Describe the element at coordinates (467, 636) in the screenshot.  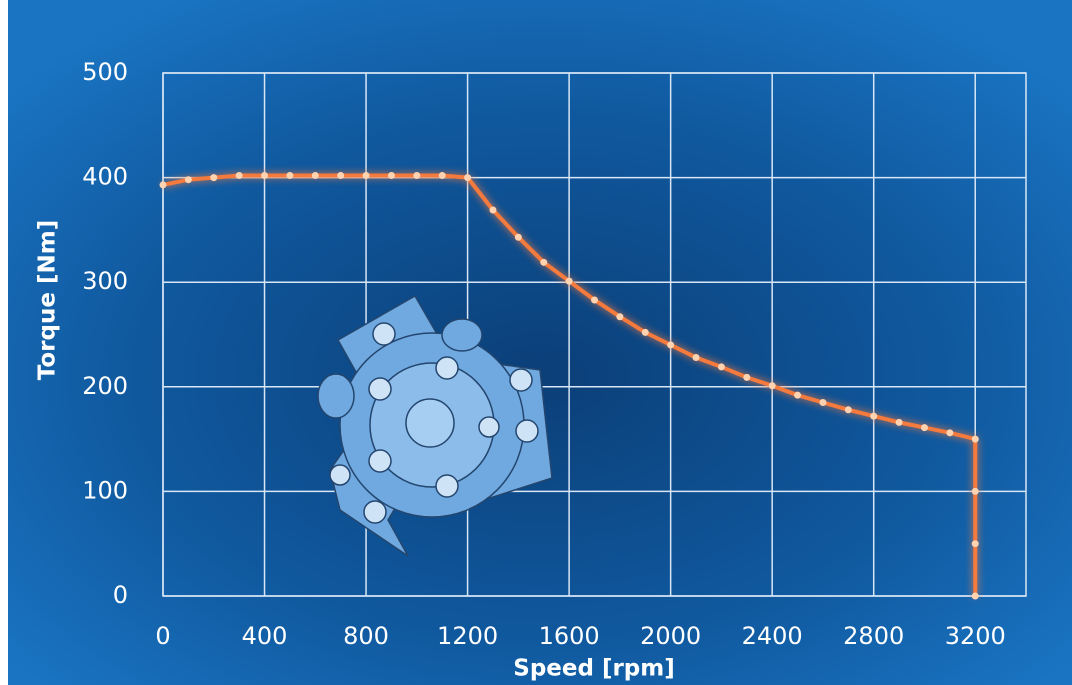
I see `x-tick-label: 1200` at that location.